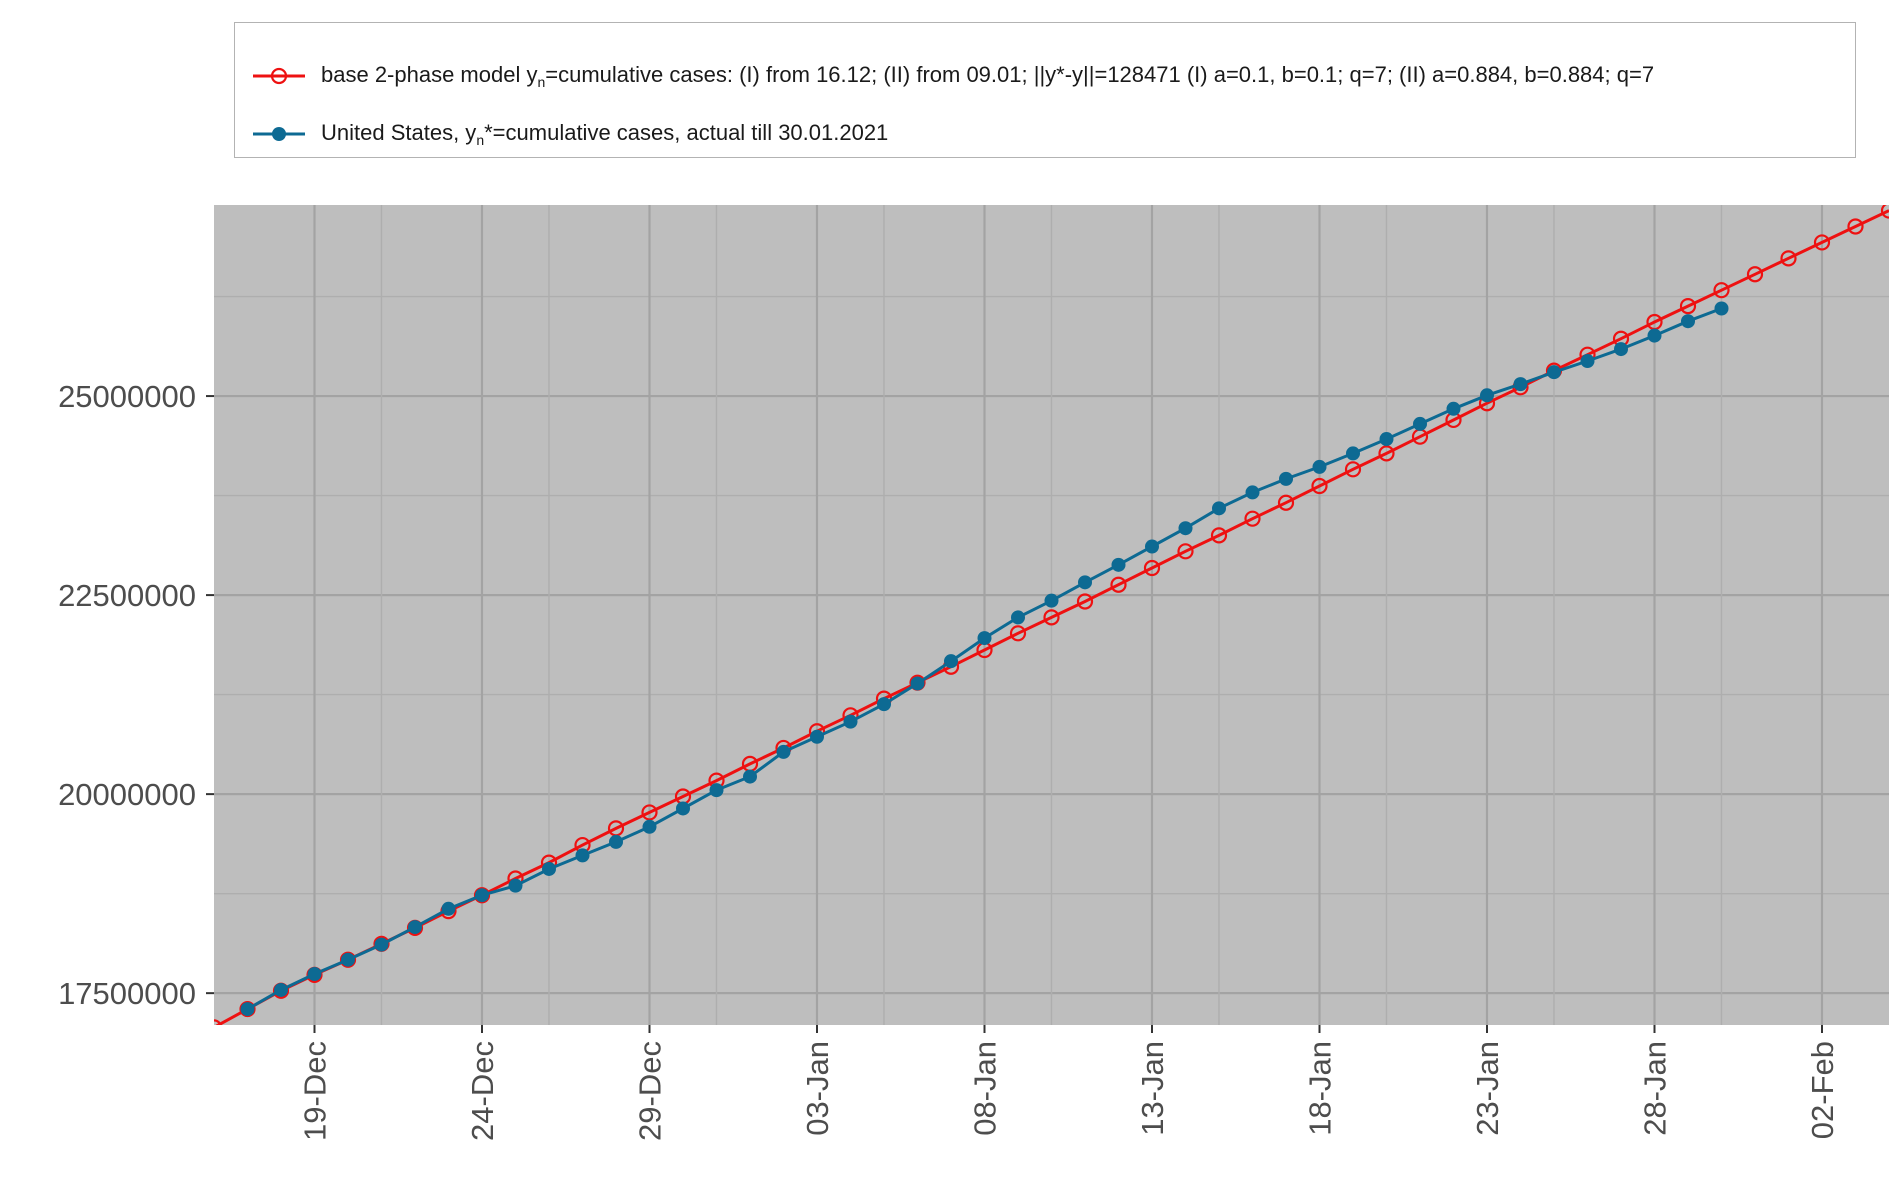  I want to click on y-tick-label: 25000000, so click(127, 396).